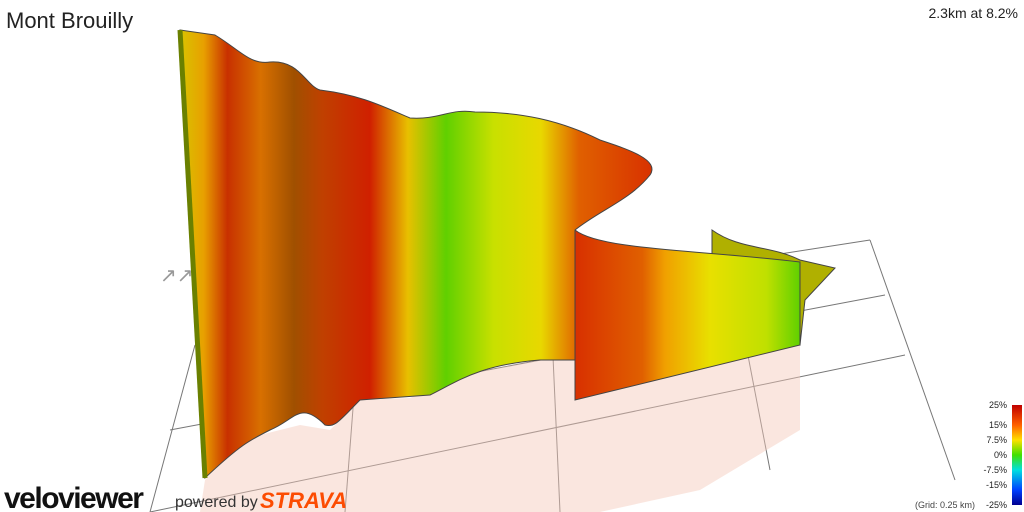 The width and height of the screenshot is (1024, 512). Describe the element at coordinates (996, 505) in the screenshot. I see `legend-label: -25%` at that location.